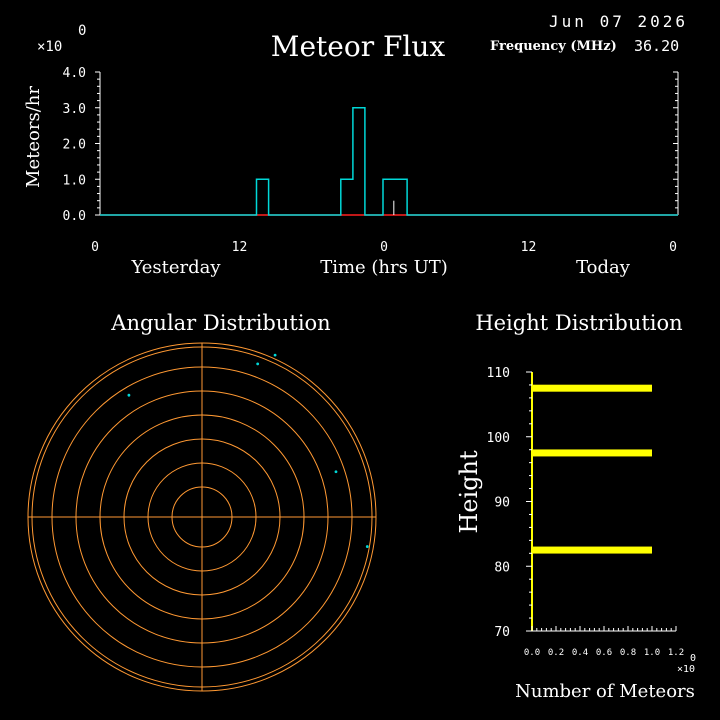 This screenshot has height=720, width=720. What do you see at coordinates (49, 47) in the screenshot?
I see `flux-exponent-base: ×10` at bounding box center [49, 47].